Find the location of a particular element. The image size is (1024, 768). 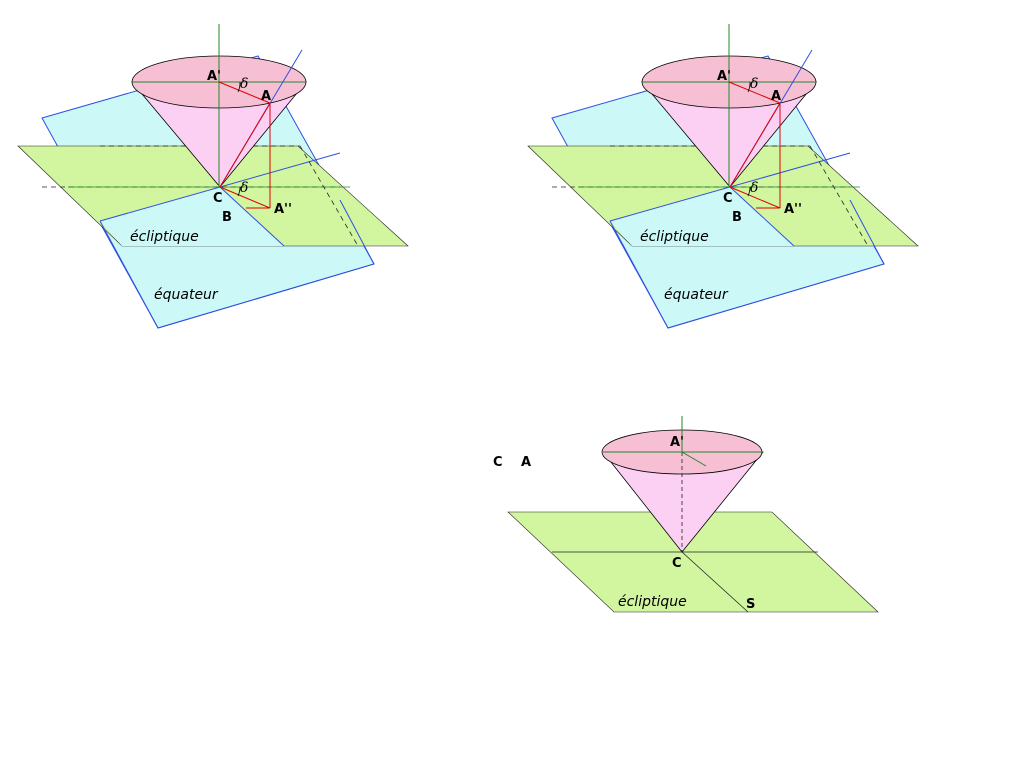

ecliptic-cross-line is located at coordinates (715, 582).